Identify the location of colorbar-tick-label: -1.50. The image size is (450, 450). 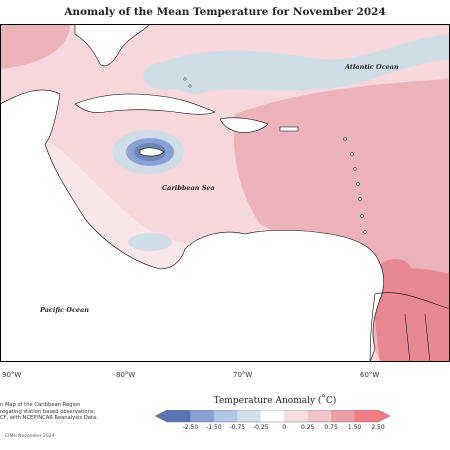
(214, 427).